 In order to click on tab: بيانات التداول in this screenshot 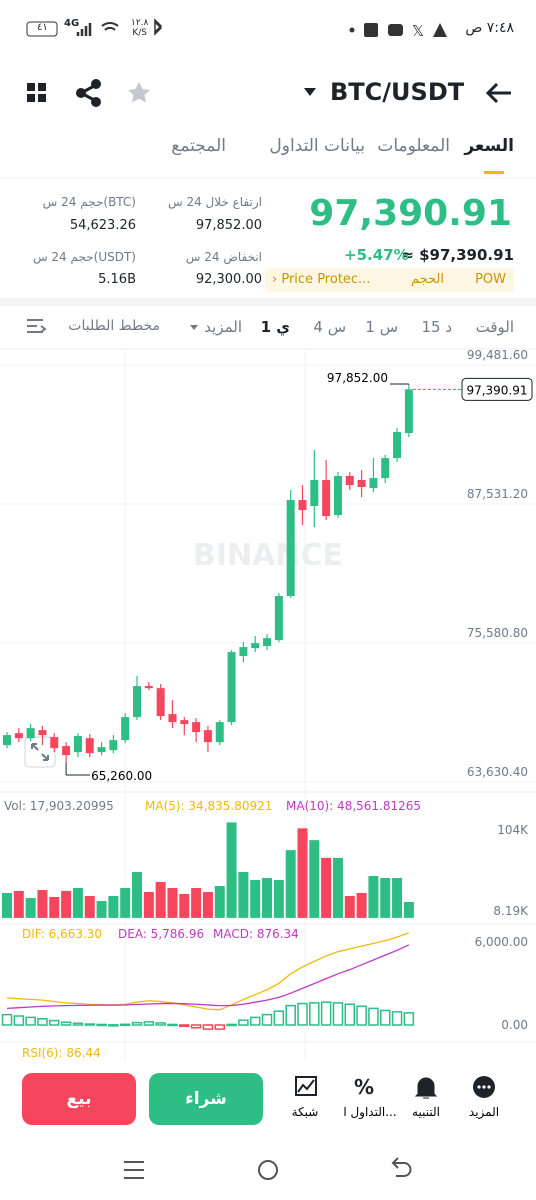, I will do `click(317, 146)`.